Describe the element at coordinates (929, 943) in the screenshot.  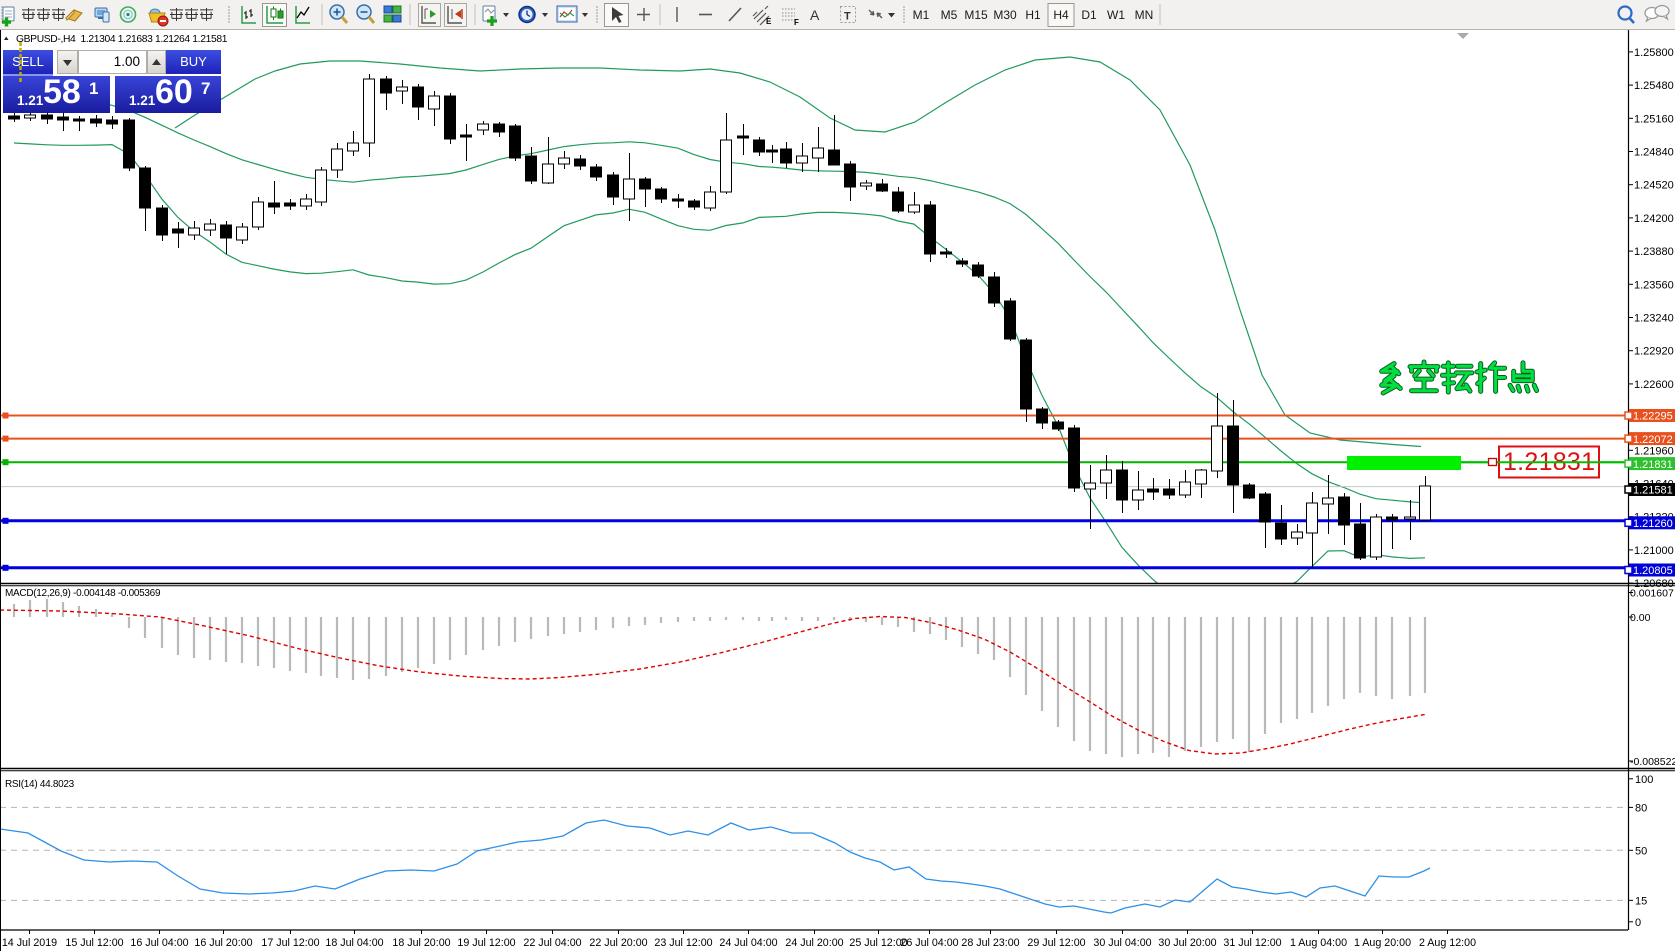
I see `svg-text: 26 Jul 04:00` at that location.